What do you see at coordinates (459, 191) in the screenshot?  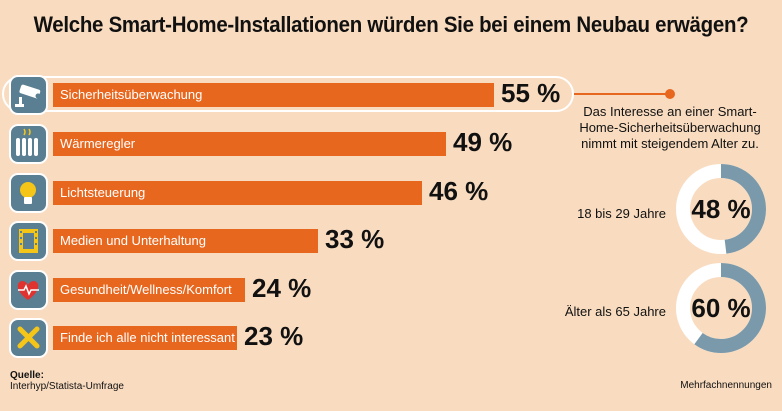 I see `bar-value: 46 %` at bounding box center [459, 191].